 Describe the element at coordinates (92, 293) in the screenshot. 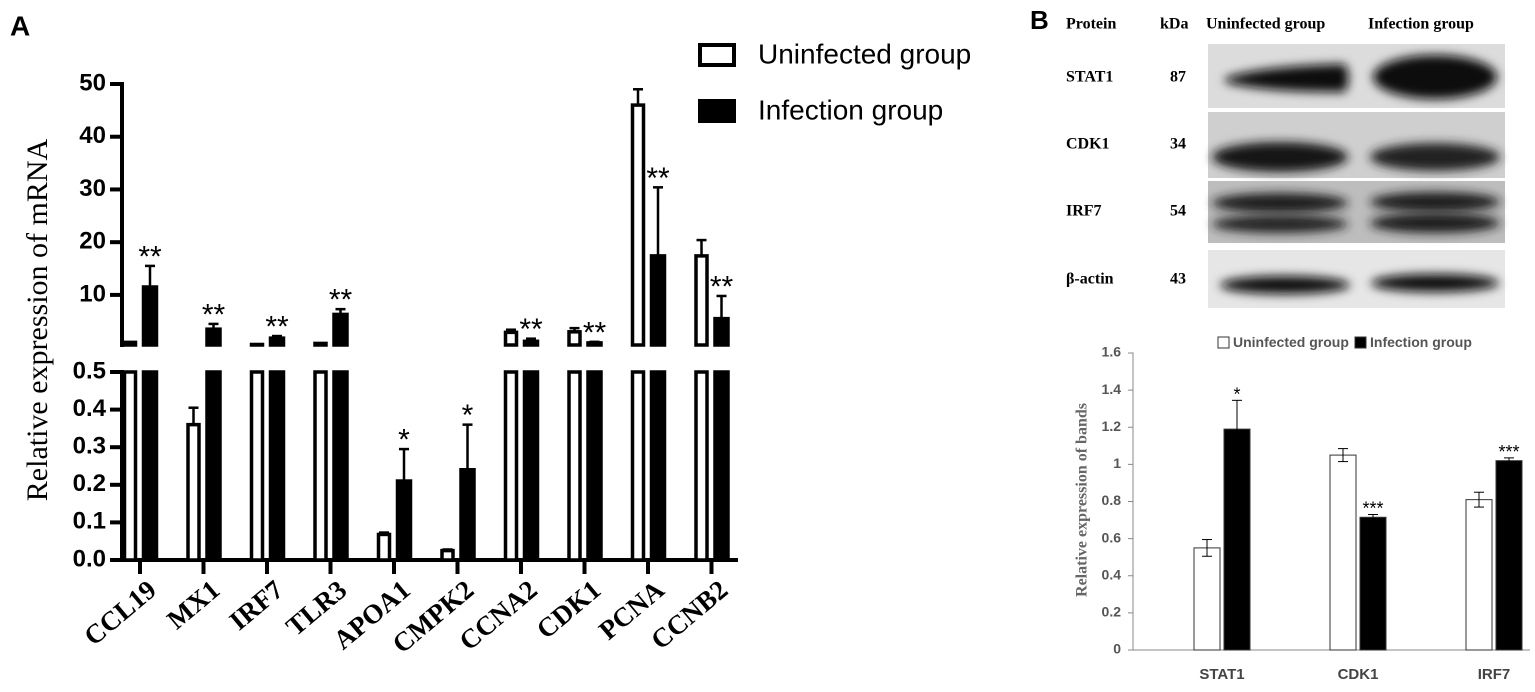

I see `y-tick-label: 10` at that location.